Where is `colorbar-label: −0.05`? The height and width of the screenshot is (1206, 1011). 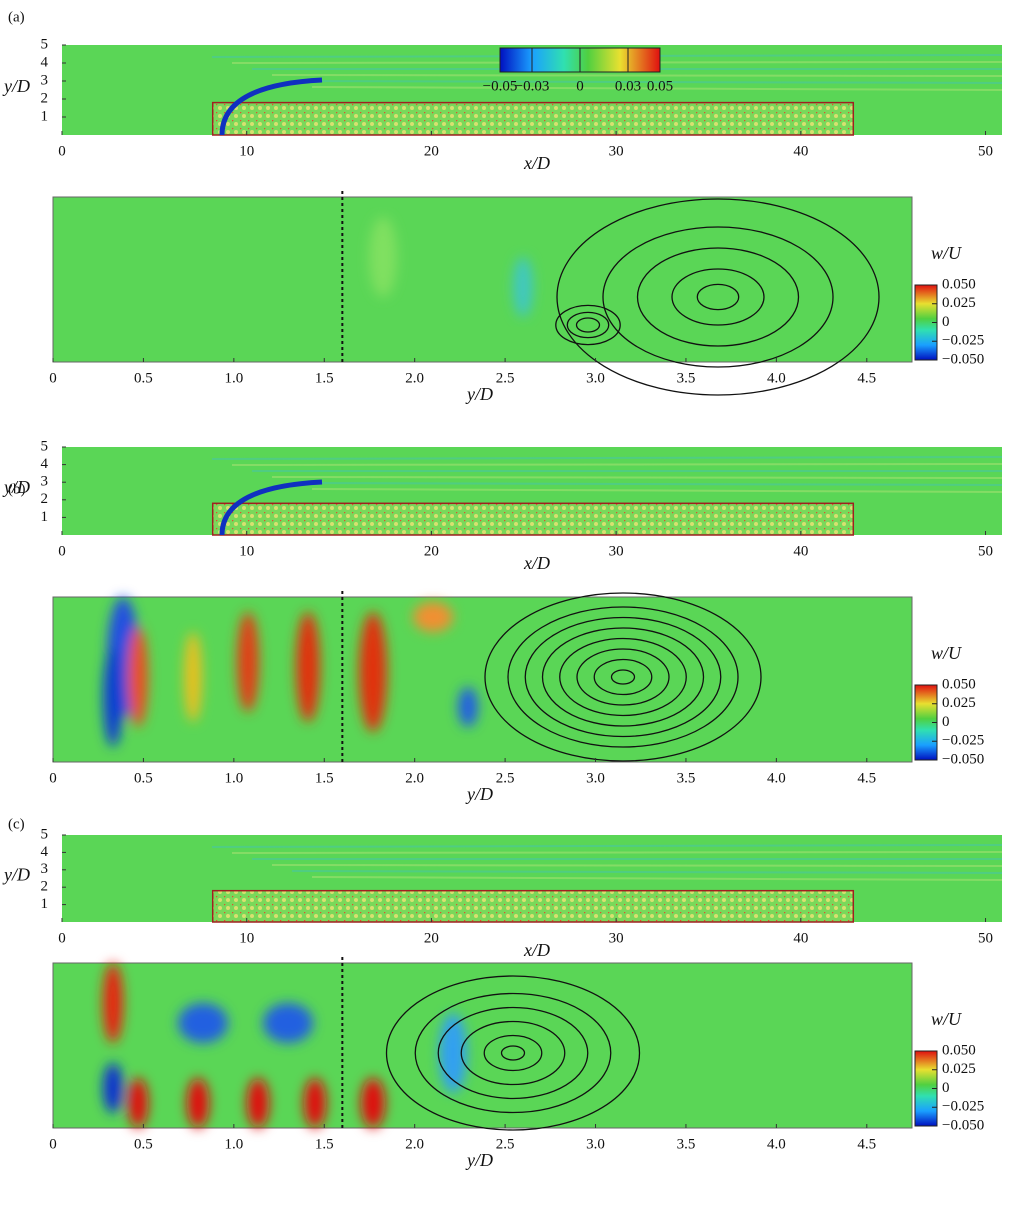 colorbar-label: −0.05 is located at coordinates (500, 86).